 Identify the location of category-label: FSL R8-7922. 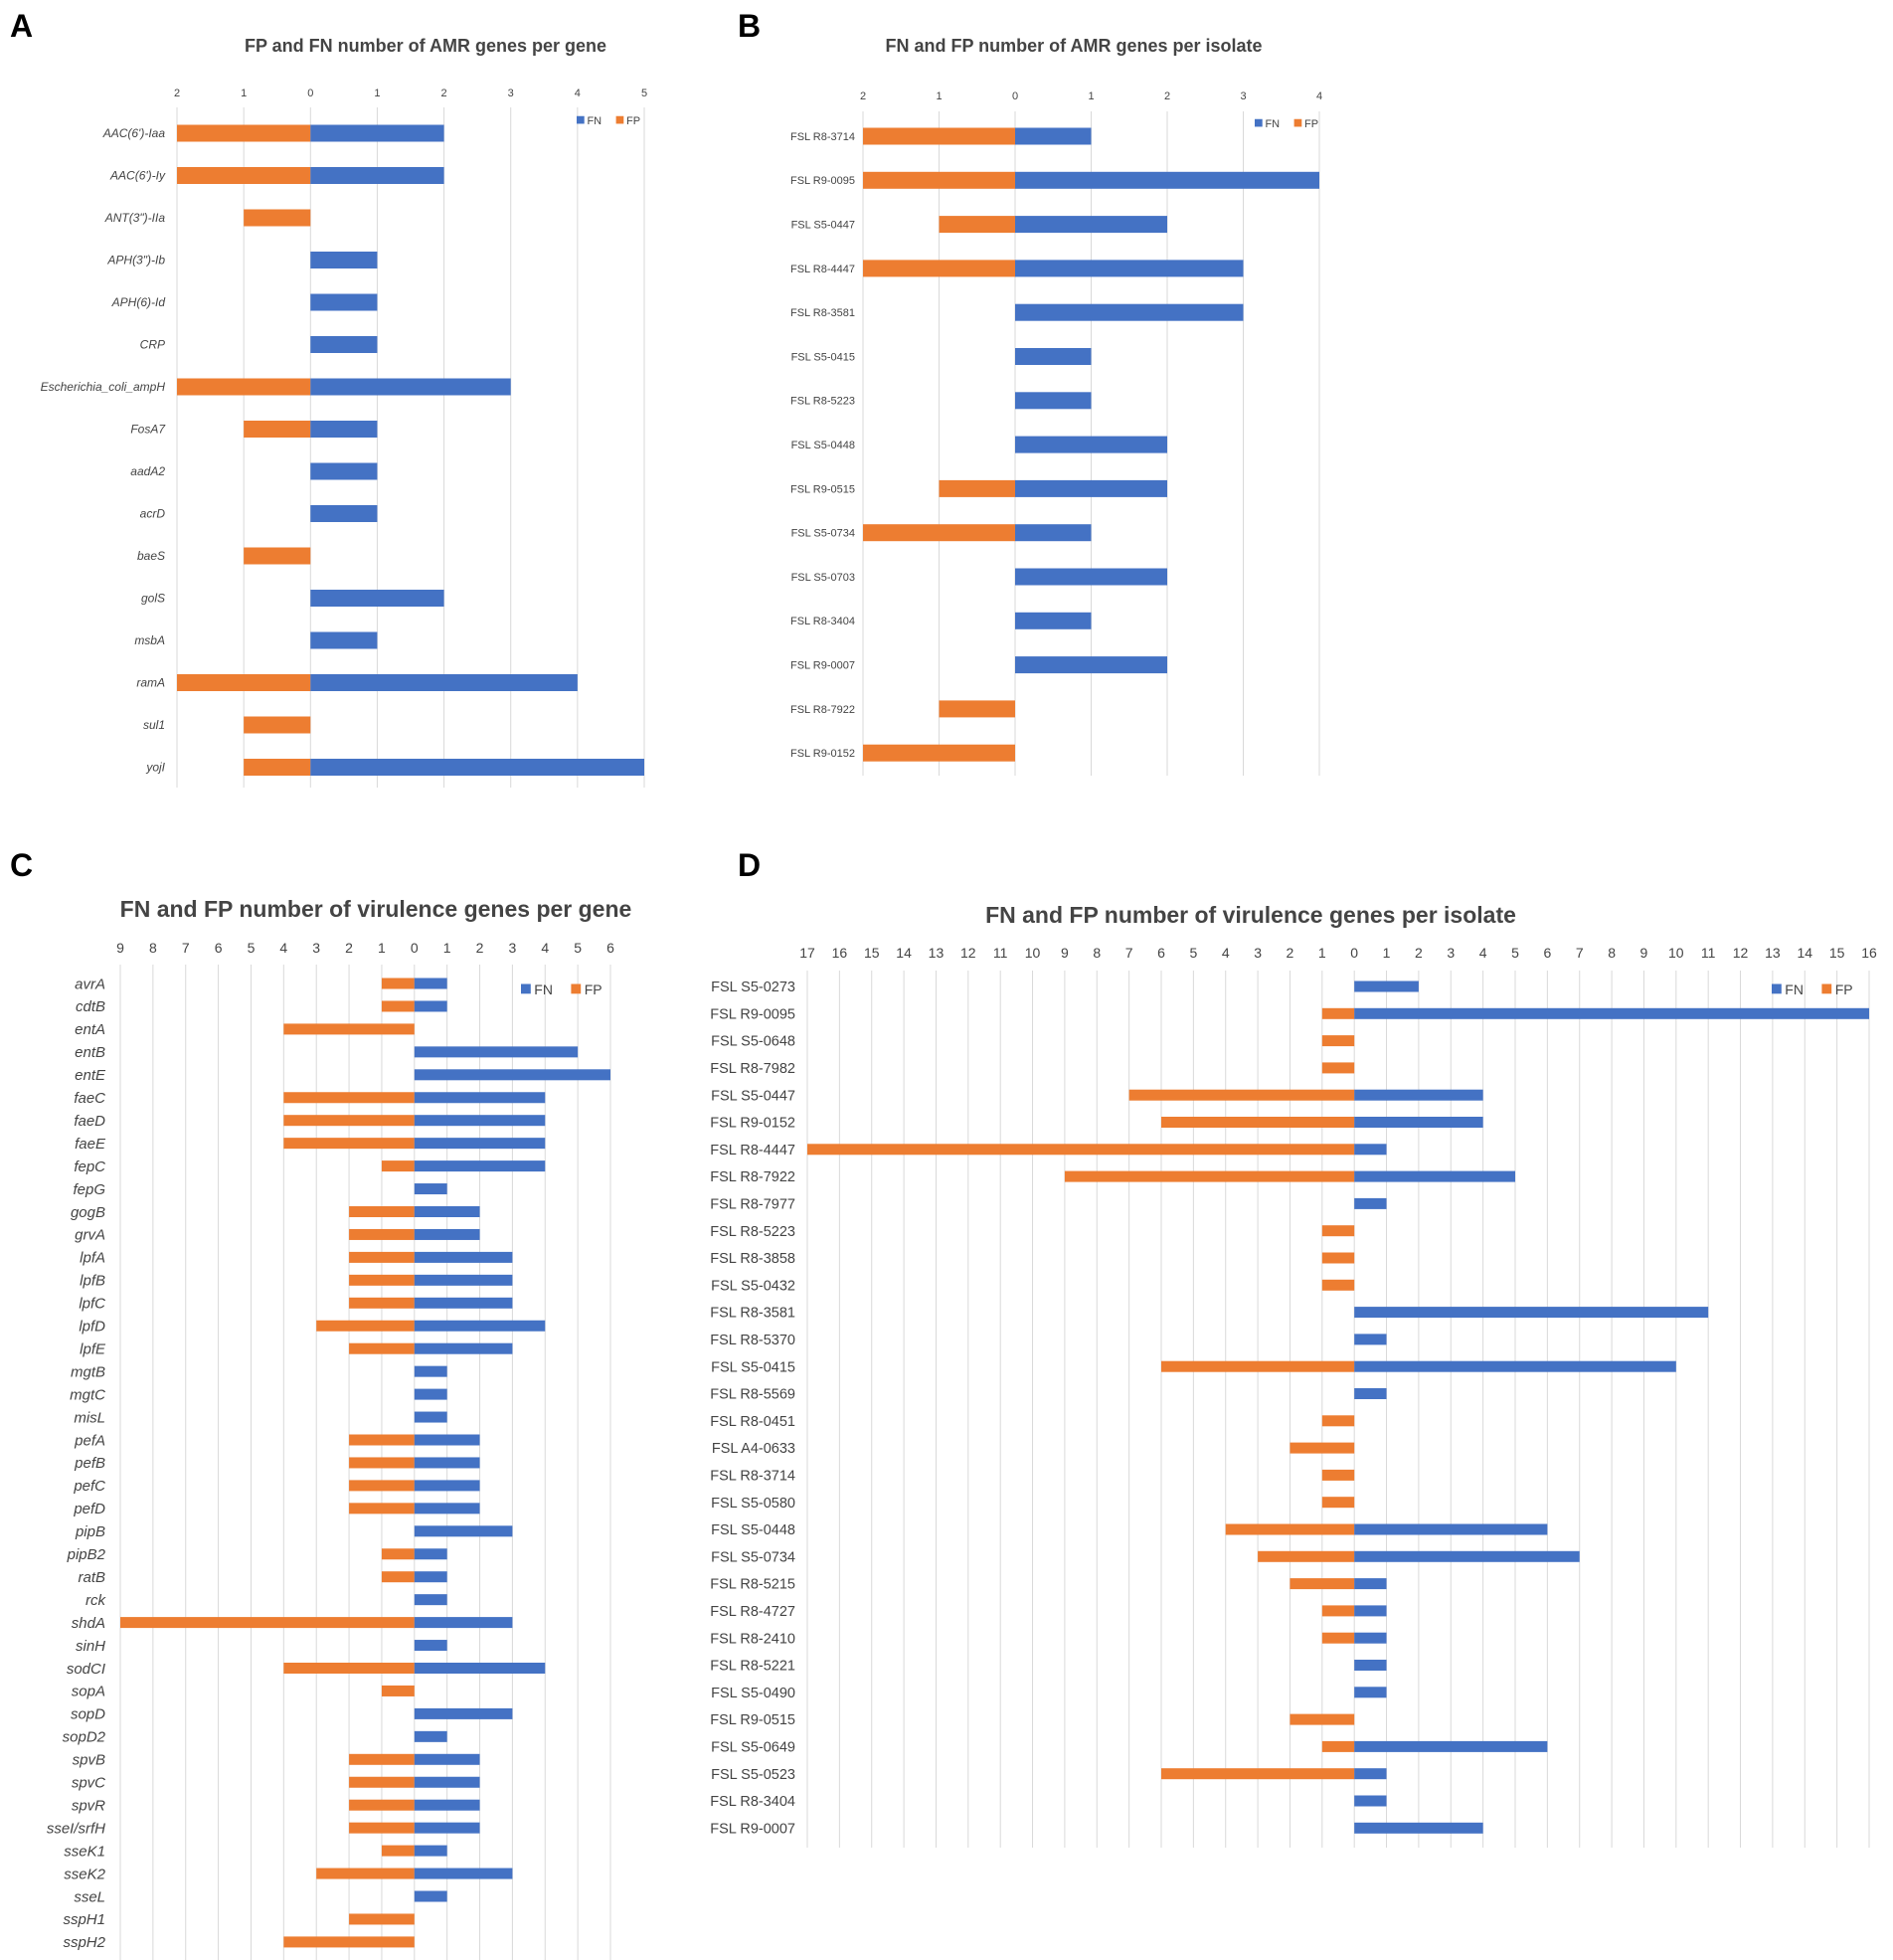
(752, 1177).